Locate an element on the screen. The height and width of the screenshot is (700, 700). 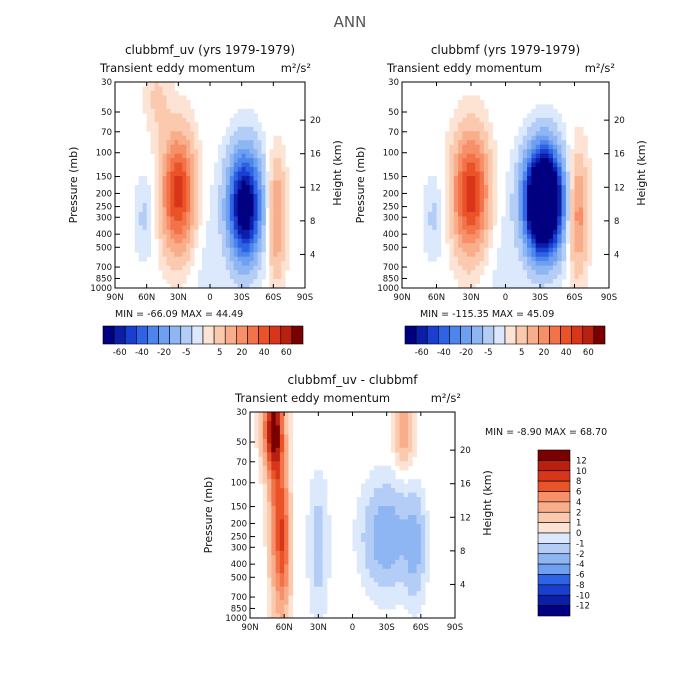
colorbar-label: -10 is located at coordinates (583, 596).